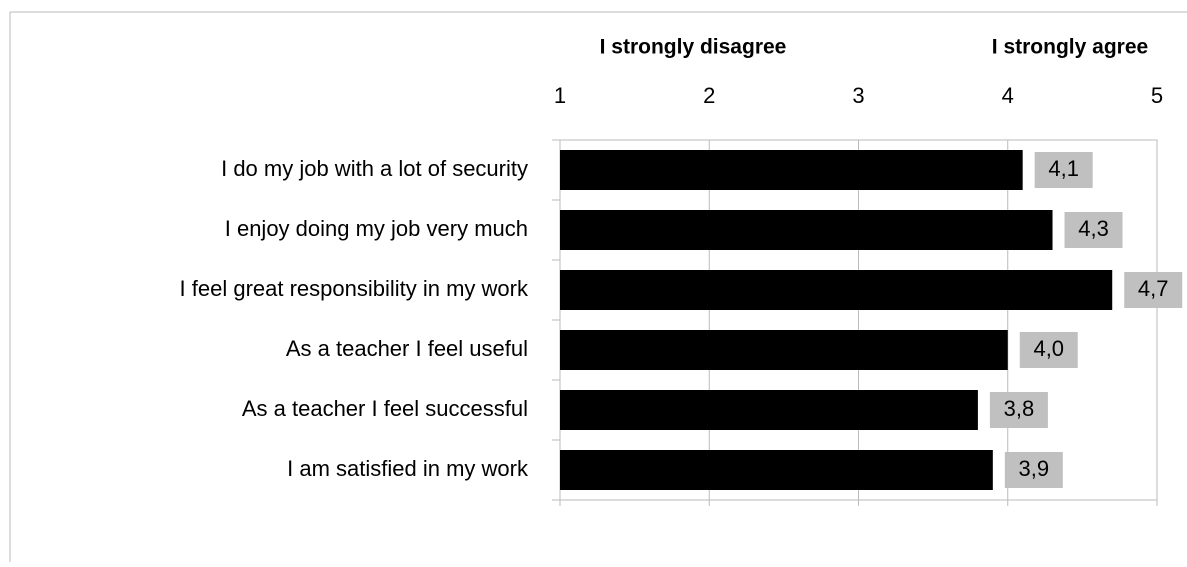  I want to click on y-tick-label: I feel great responsibility in my work, so click(354, 288).